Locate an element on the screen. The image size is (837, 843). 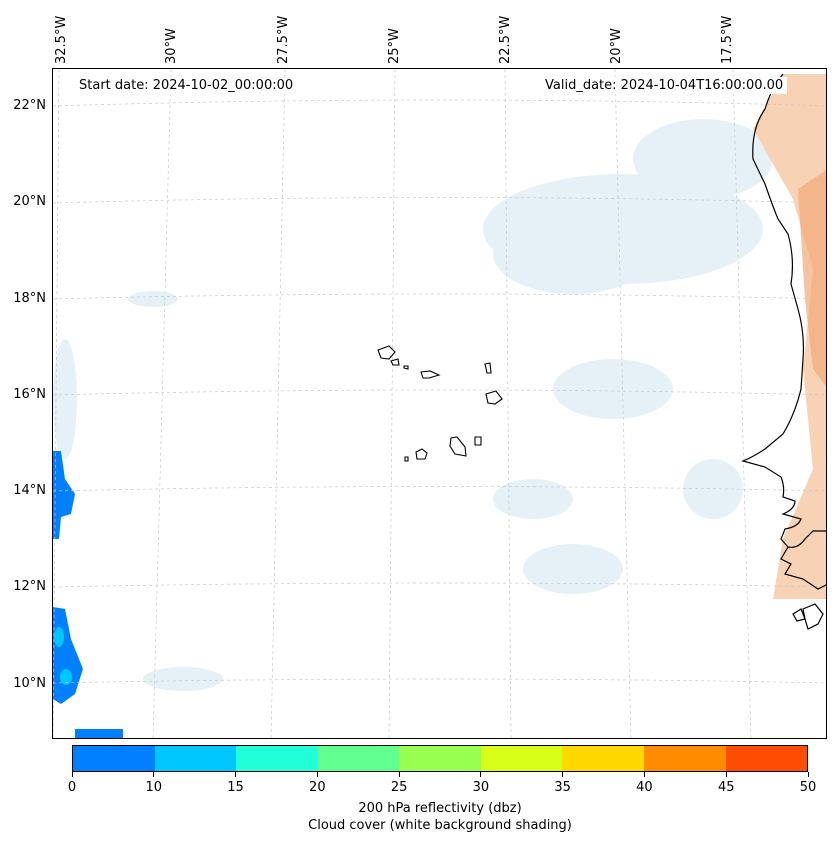
lat-label-18n: 18°N is located at coordinates (29, 298).